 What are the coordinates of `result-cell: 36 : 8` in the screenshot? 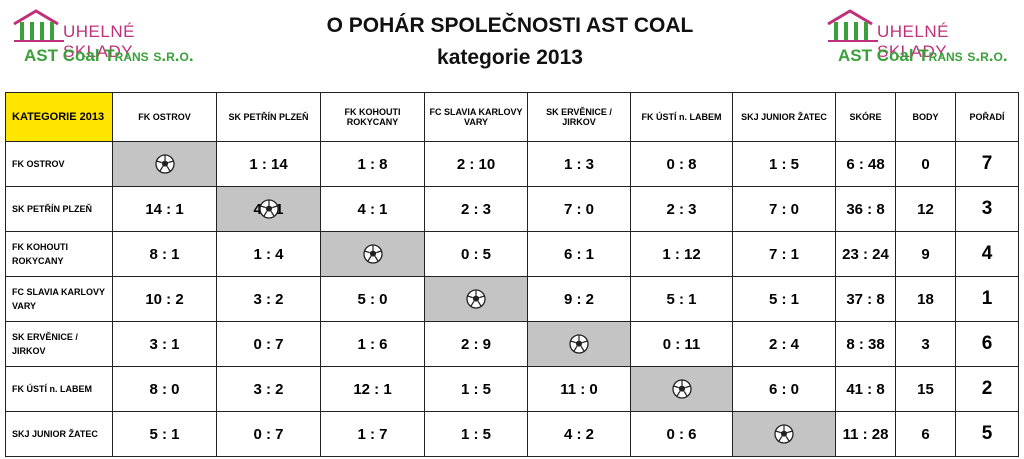 It's located at (865, 209).